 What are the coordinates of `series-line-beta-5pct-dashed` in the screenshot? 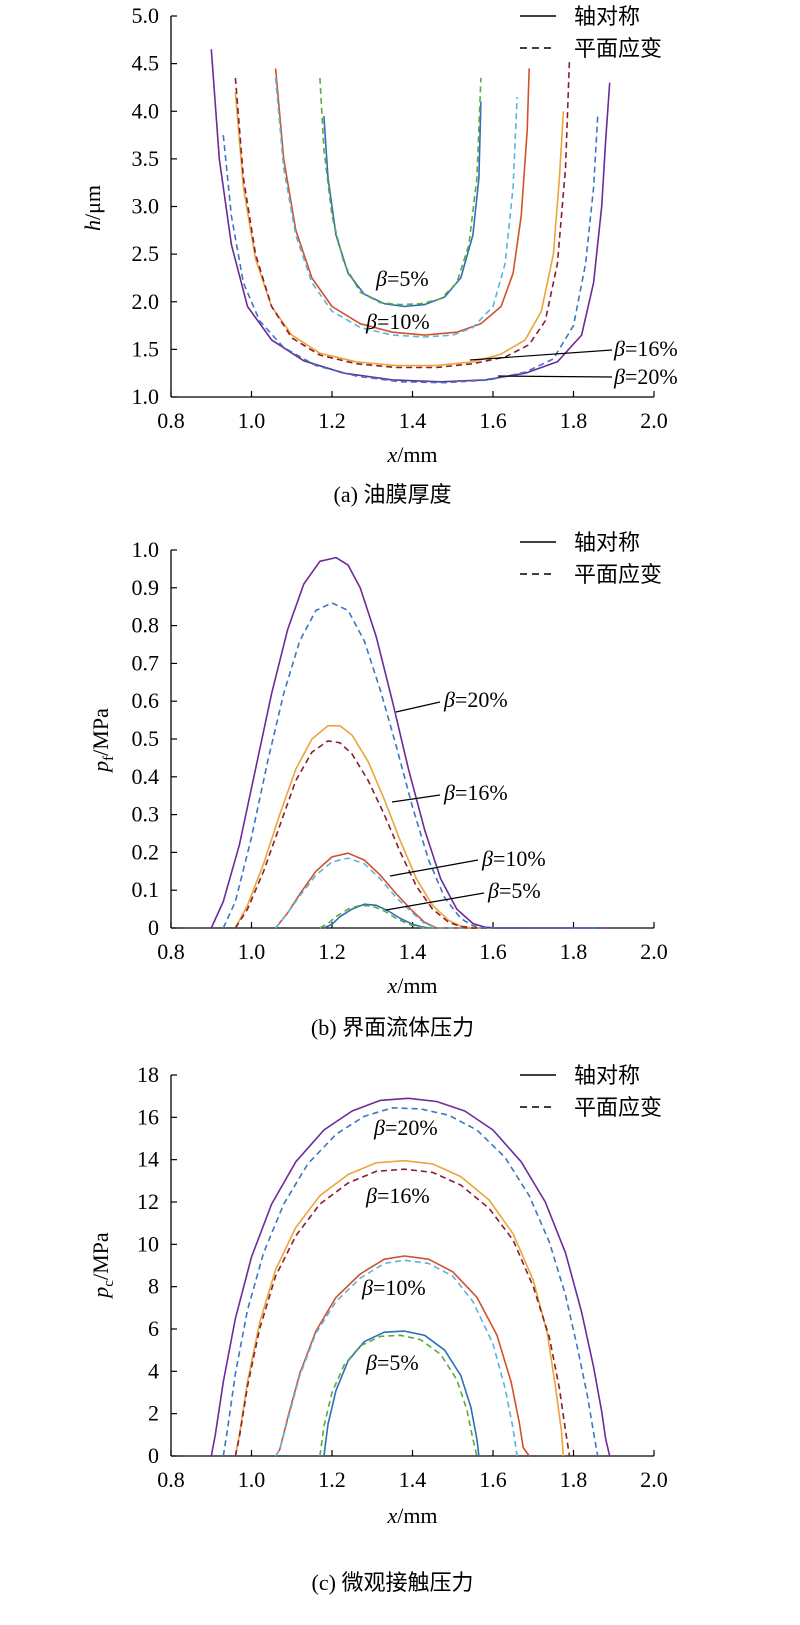 It's located at (400, 191).